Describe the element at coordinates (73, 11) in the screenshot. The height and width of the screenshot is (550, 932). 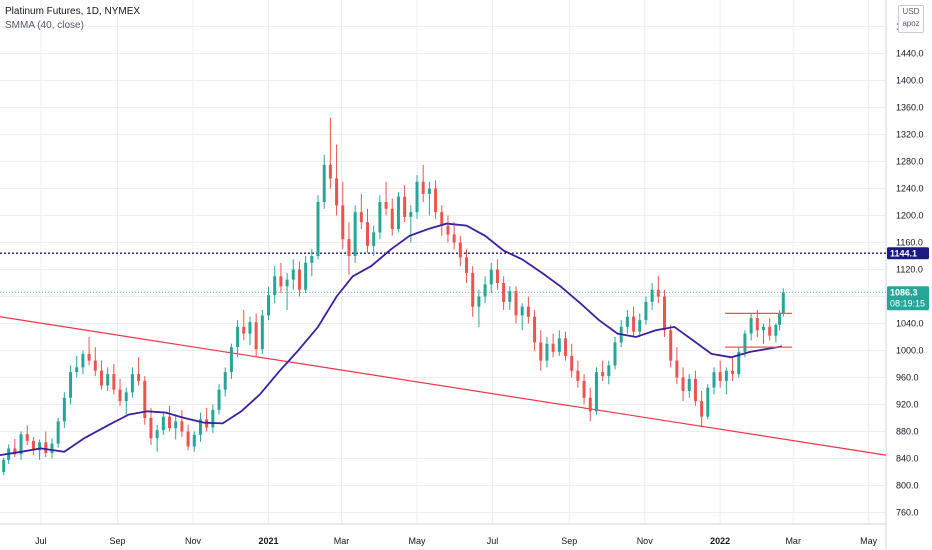
I see `legend-symbol-title: Platinum Futures, 1D, NYMEX` at that location.